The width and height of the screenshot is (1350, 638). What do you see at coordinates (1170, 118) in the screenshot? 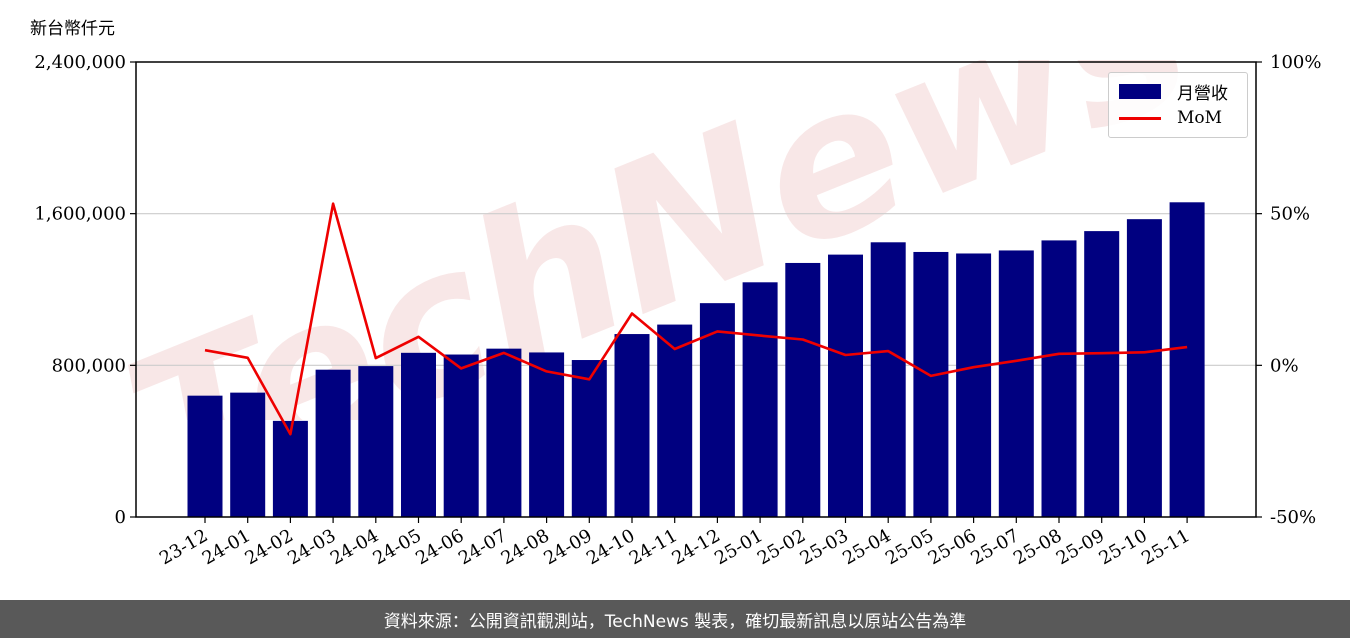
I see `legend-item-line: MoM` at bounding box center [1170, 118].